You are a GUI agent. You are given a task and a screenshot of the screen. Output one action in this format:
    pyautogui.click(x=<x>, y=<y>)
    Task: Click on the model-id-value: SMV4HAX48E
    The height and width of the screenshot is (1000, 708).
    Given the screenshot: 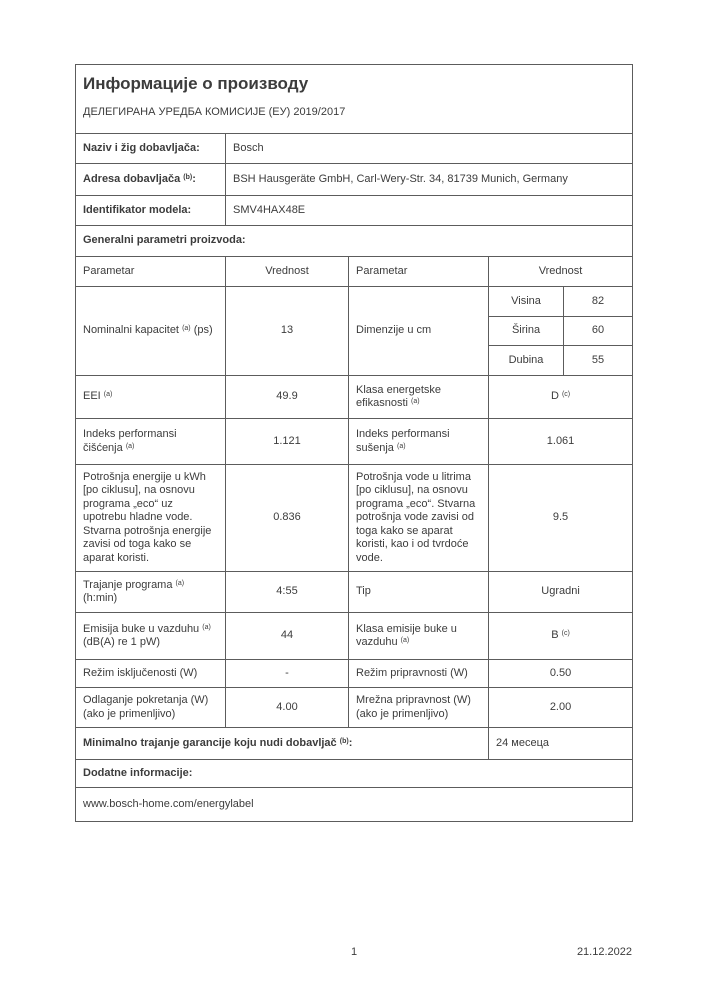 What is the action you would take?
    pyautogui.click(x=429, y=210)
    